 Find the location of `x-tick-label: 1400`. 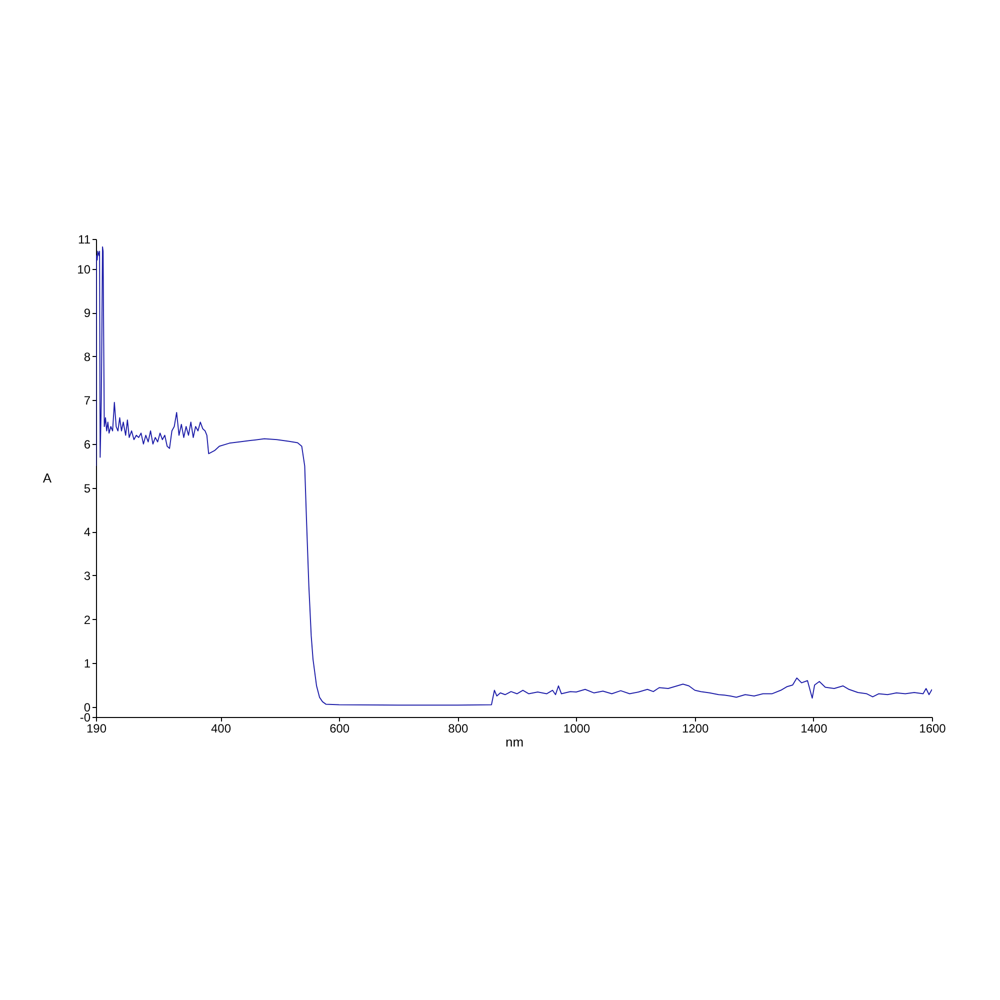

x-tick-label: 1400 is located at coordinates (814, 729).